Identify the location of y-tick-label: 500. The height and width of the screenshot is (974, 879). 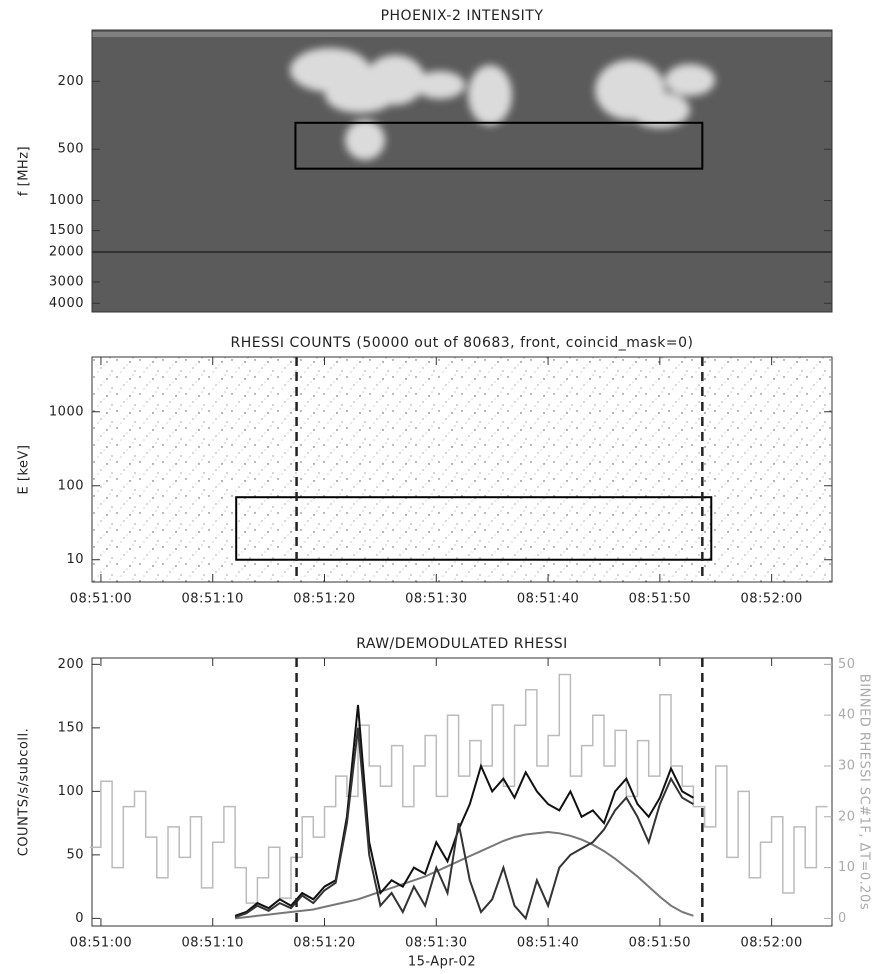
(71, 149).